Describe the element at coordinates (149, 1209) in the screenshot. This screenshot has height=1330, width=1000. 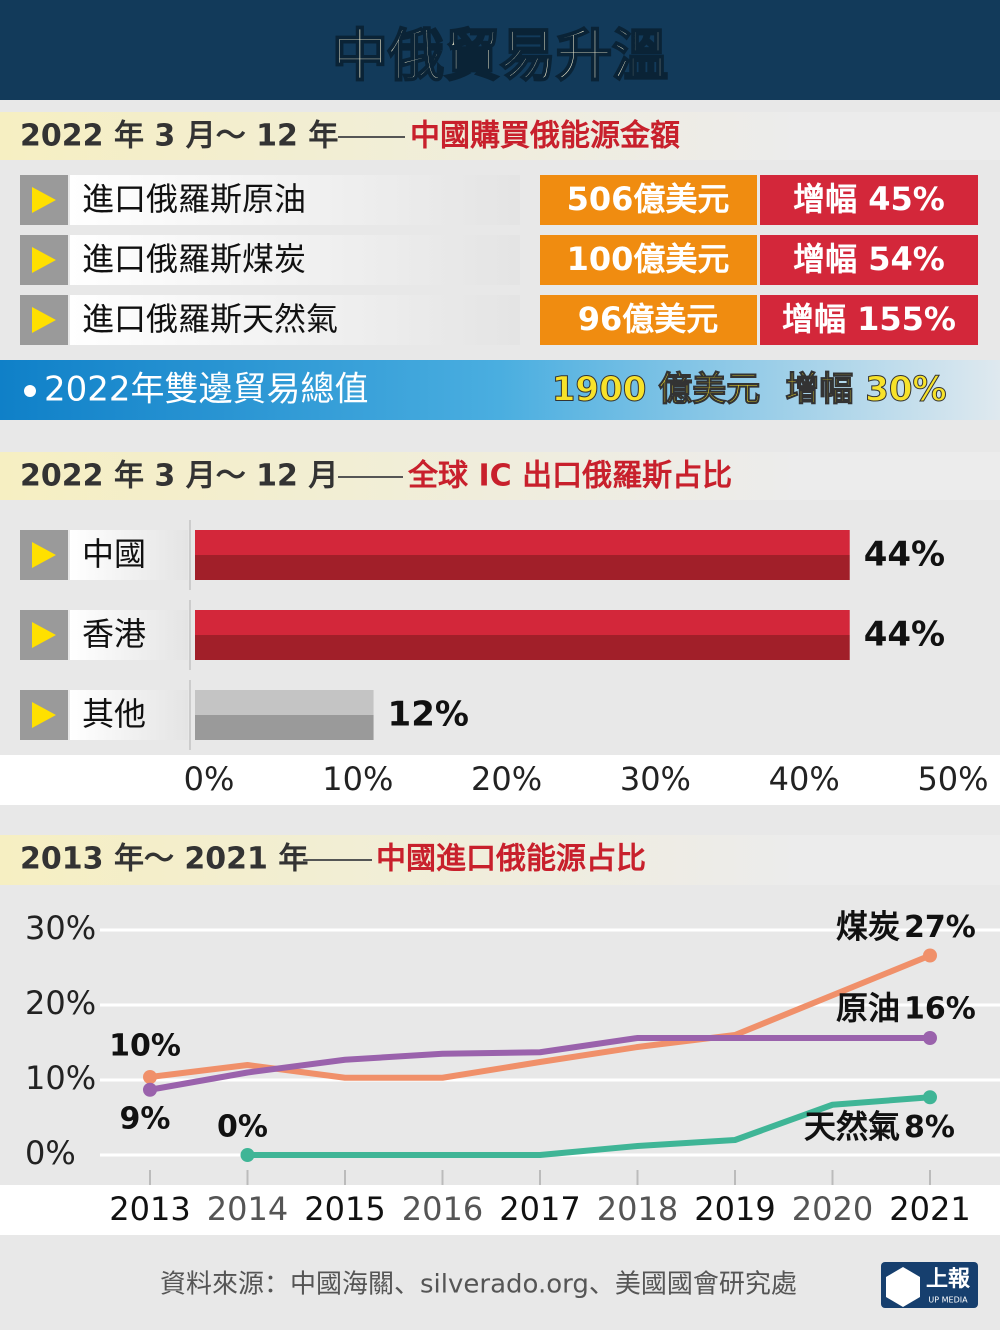
I see `x-tick-label: 2013` at that location.